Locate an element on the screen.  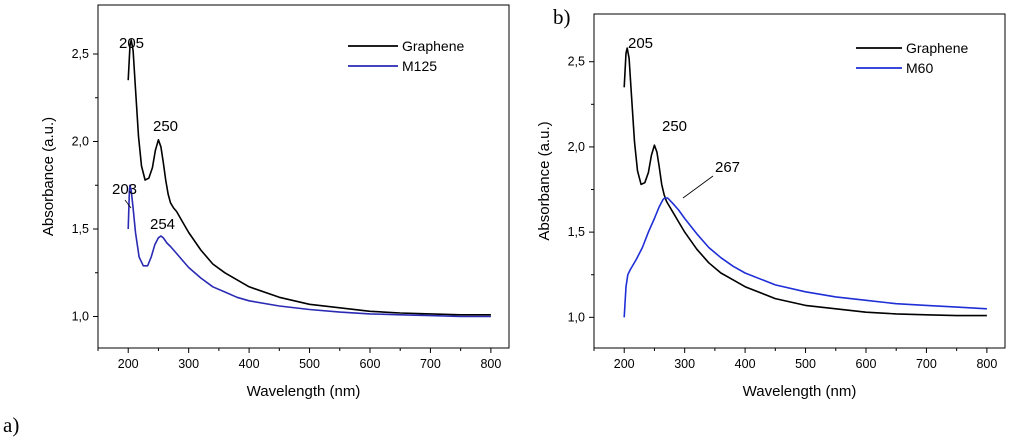
panel-a-letter: a) is located at coordinates (11, 425).